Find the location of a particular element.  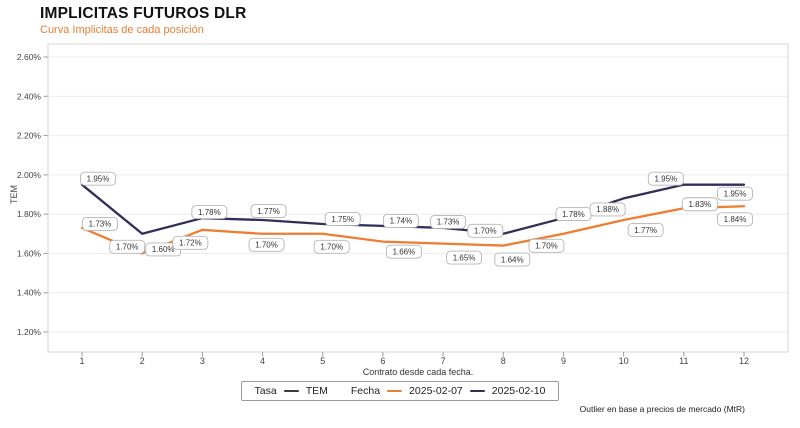

point-label-value: 1.83% is located at coordinates (699, 204).